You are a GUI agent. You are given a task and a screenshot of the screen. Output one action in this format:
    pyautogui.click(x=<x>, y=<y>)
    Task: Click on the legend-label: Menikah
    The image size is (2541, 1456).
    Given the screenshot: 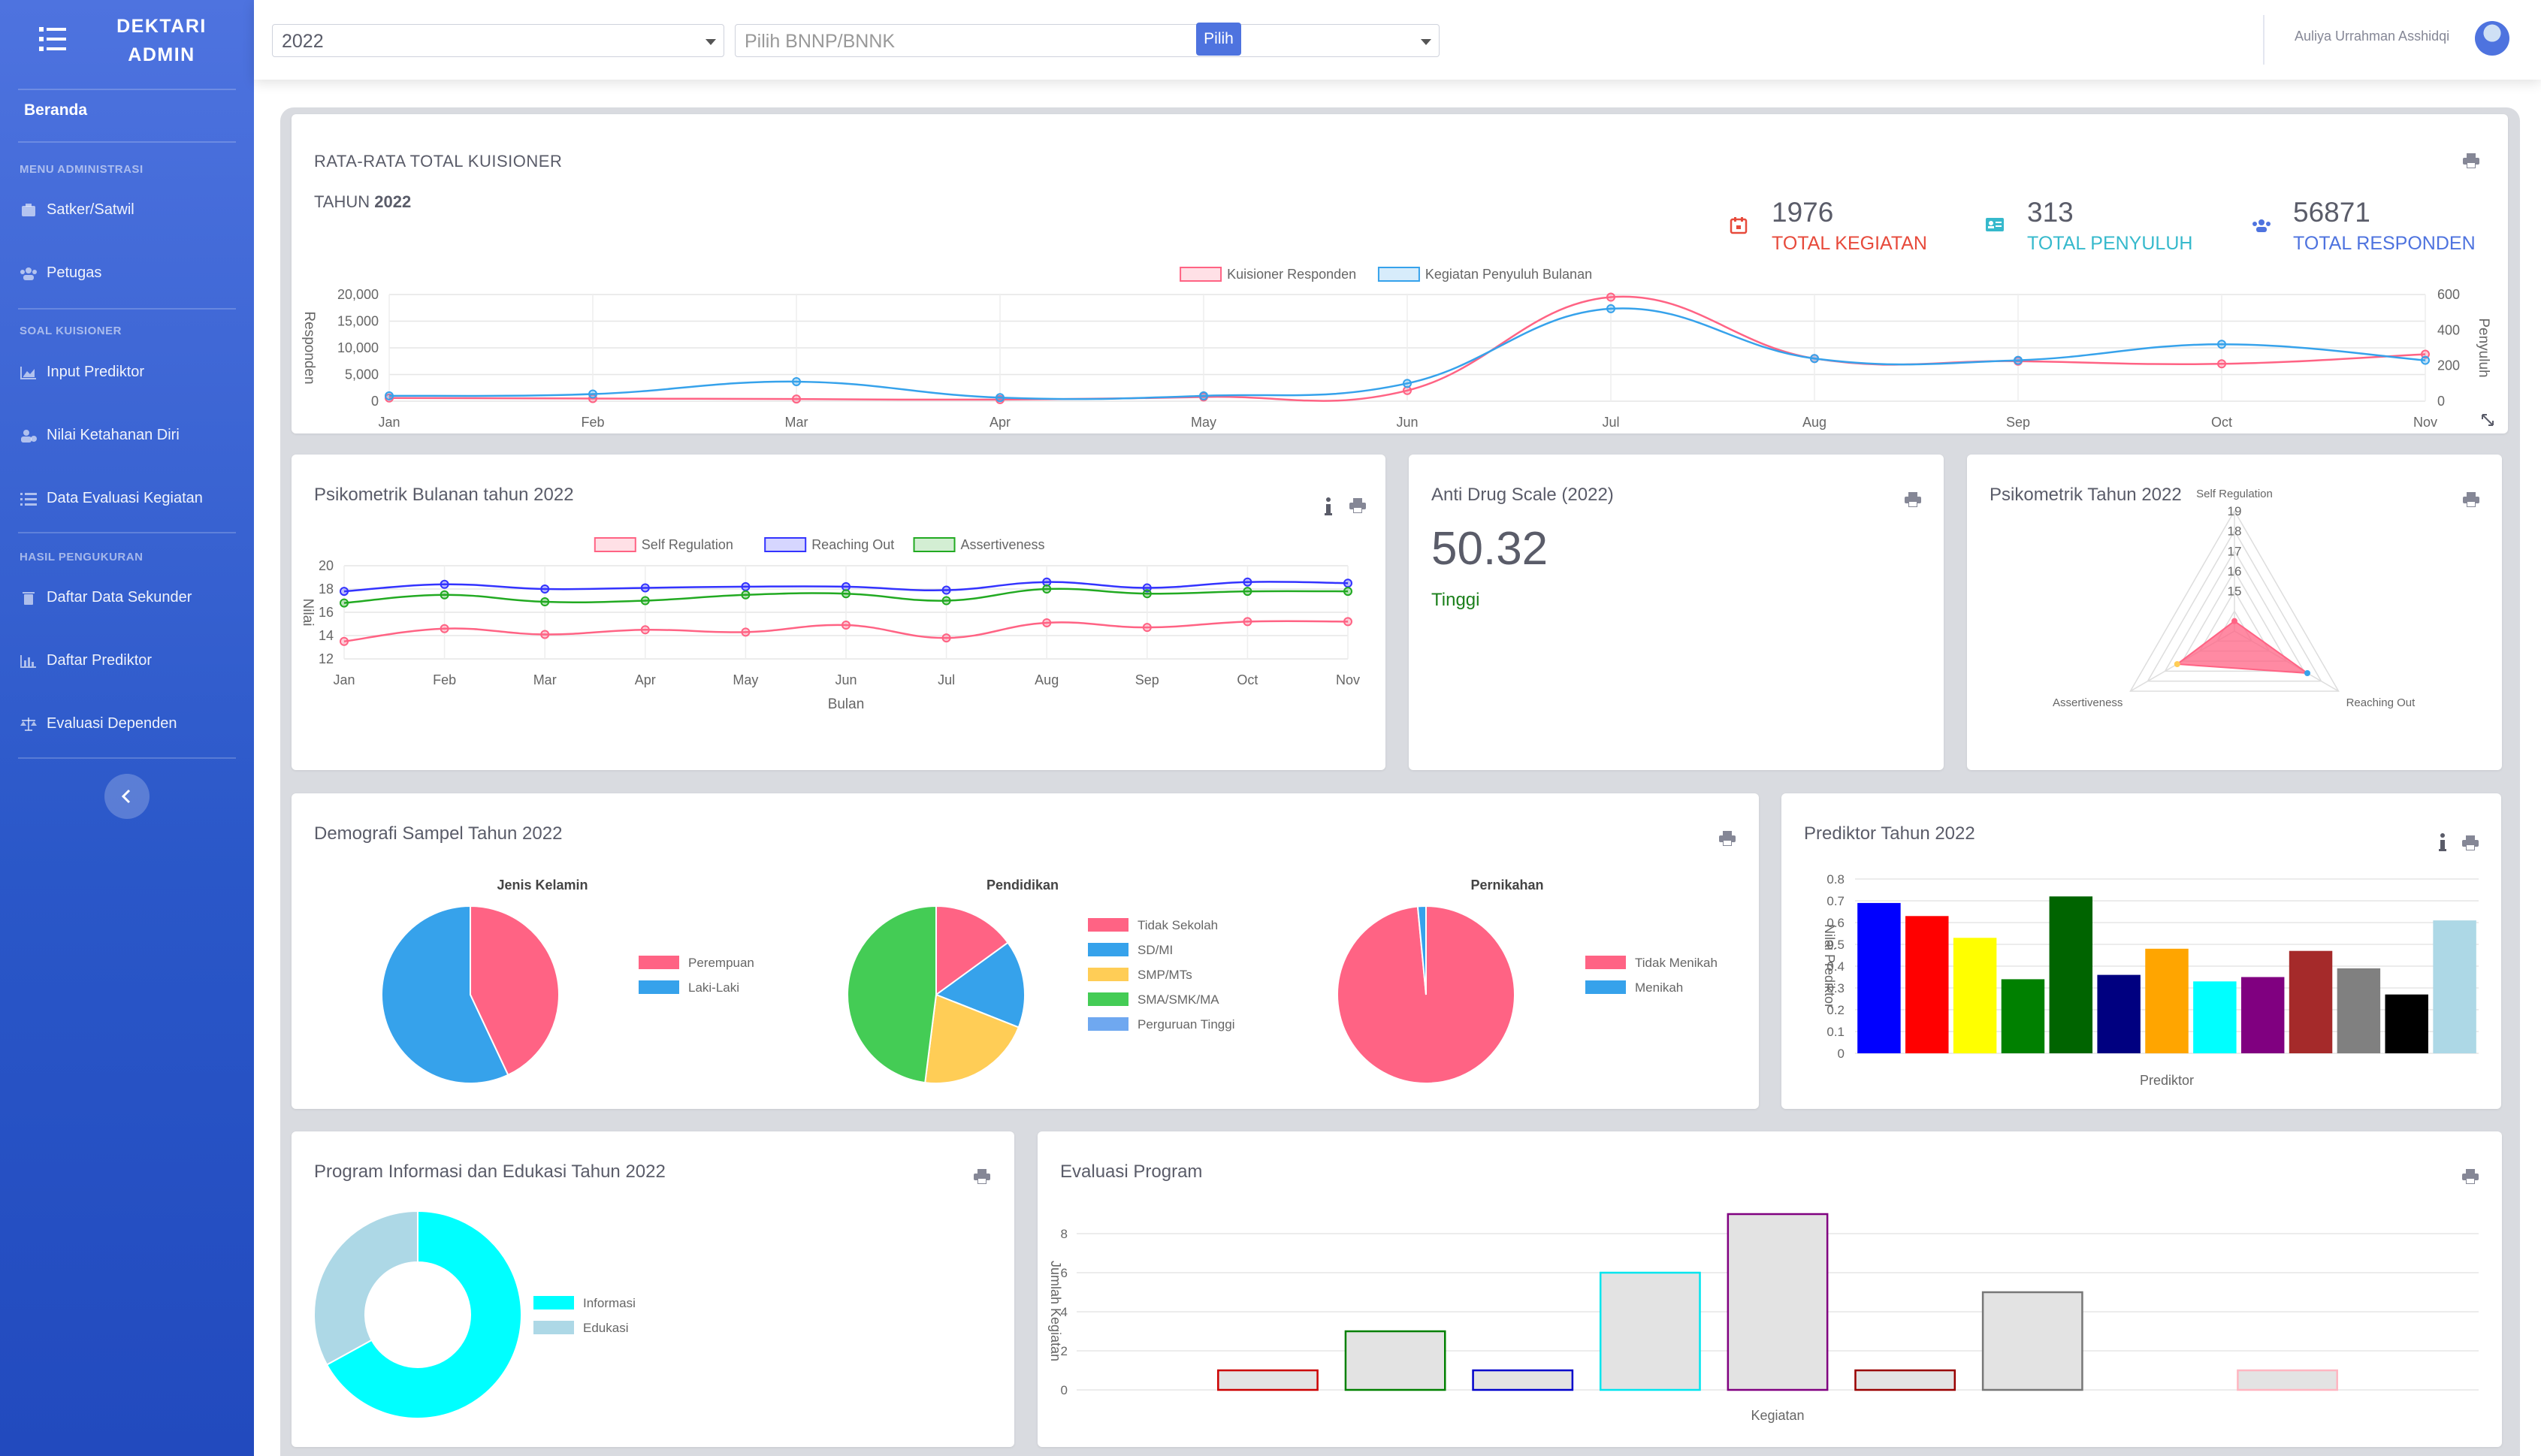 What is the action you would take?
    pyautogui.click(x=1659, y=987)
    